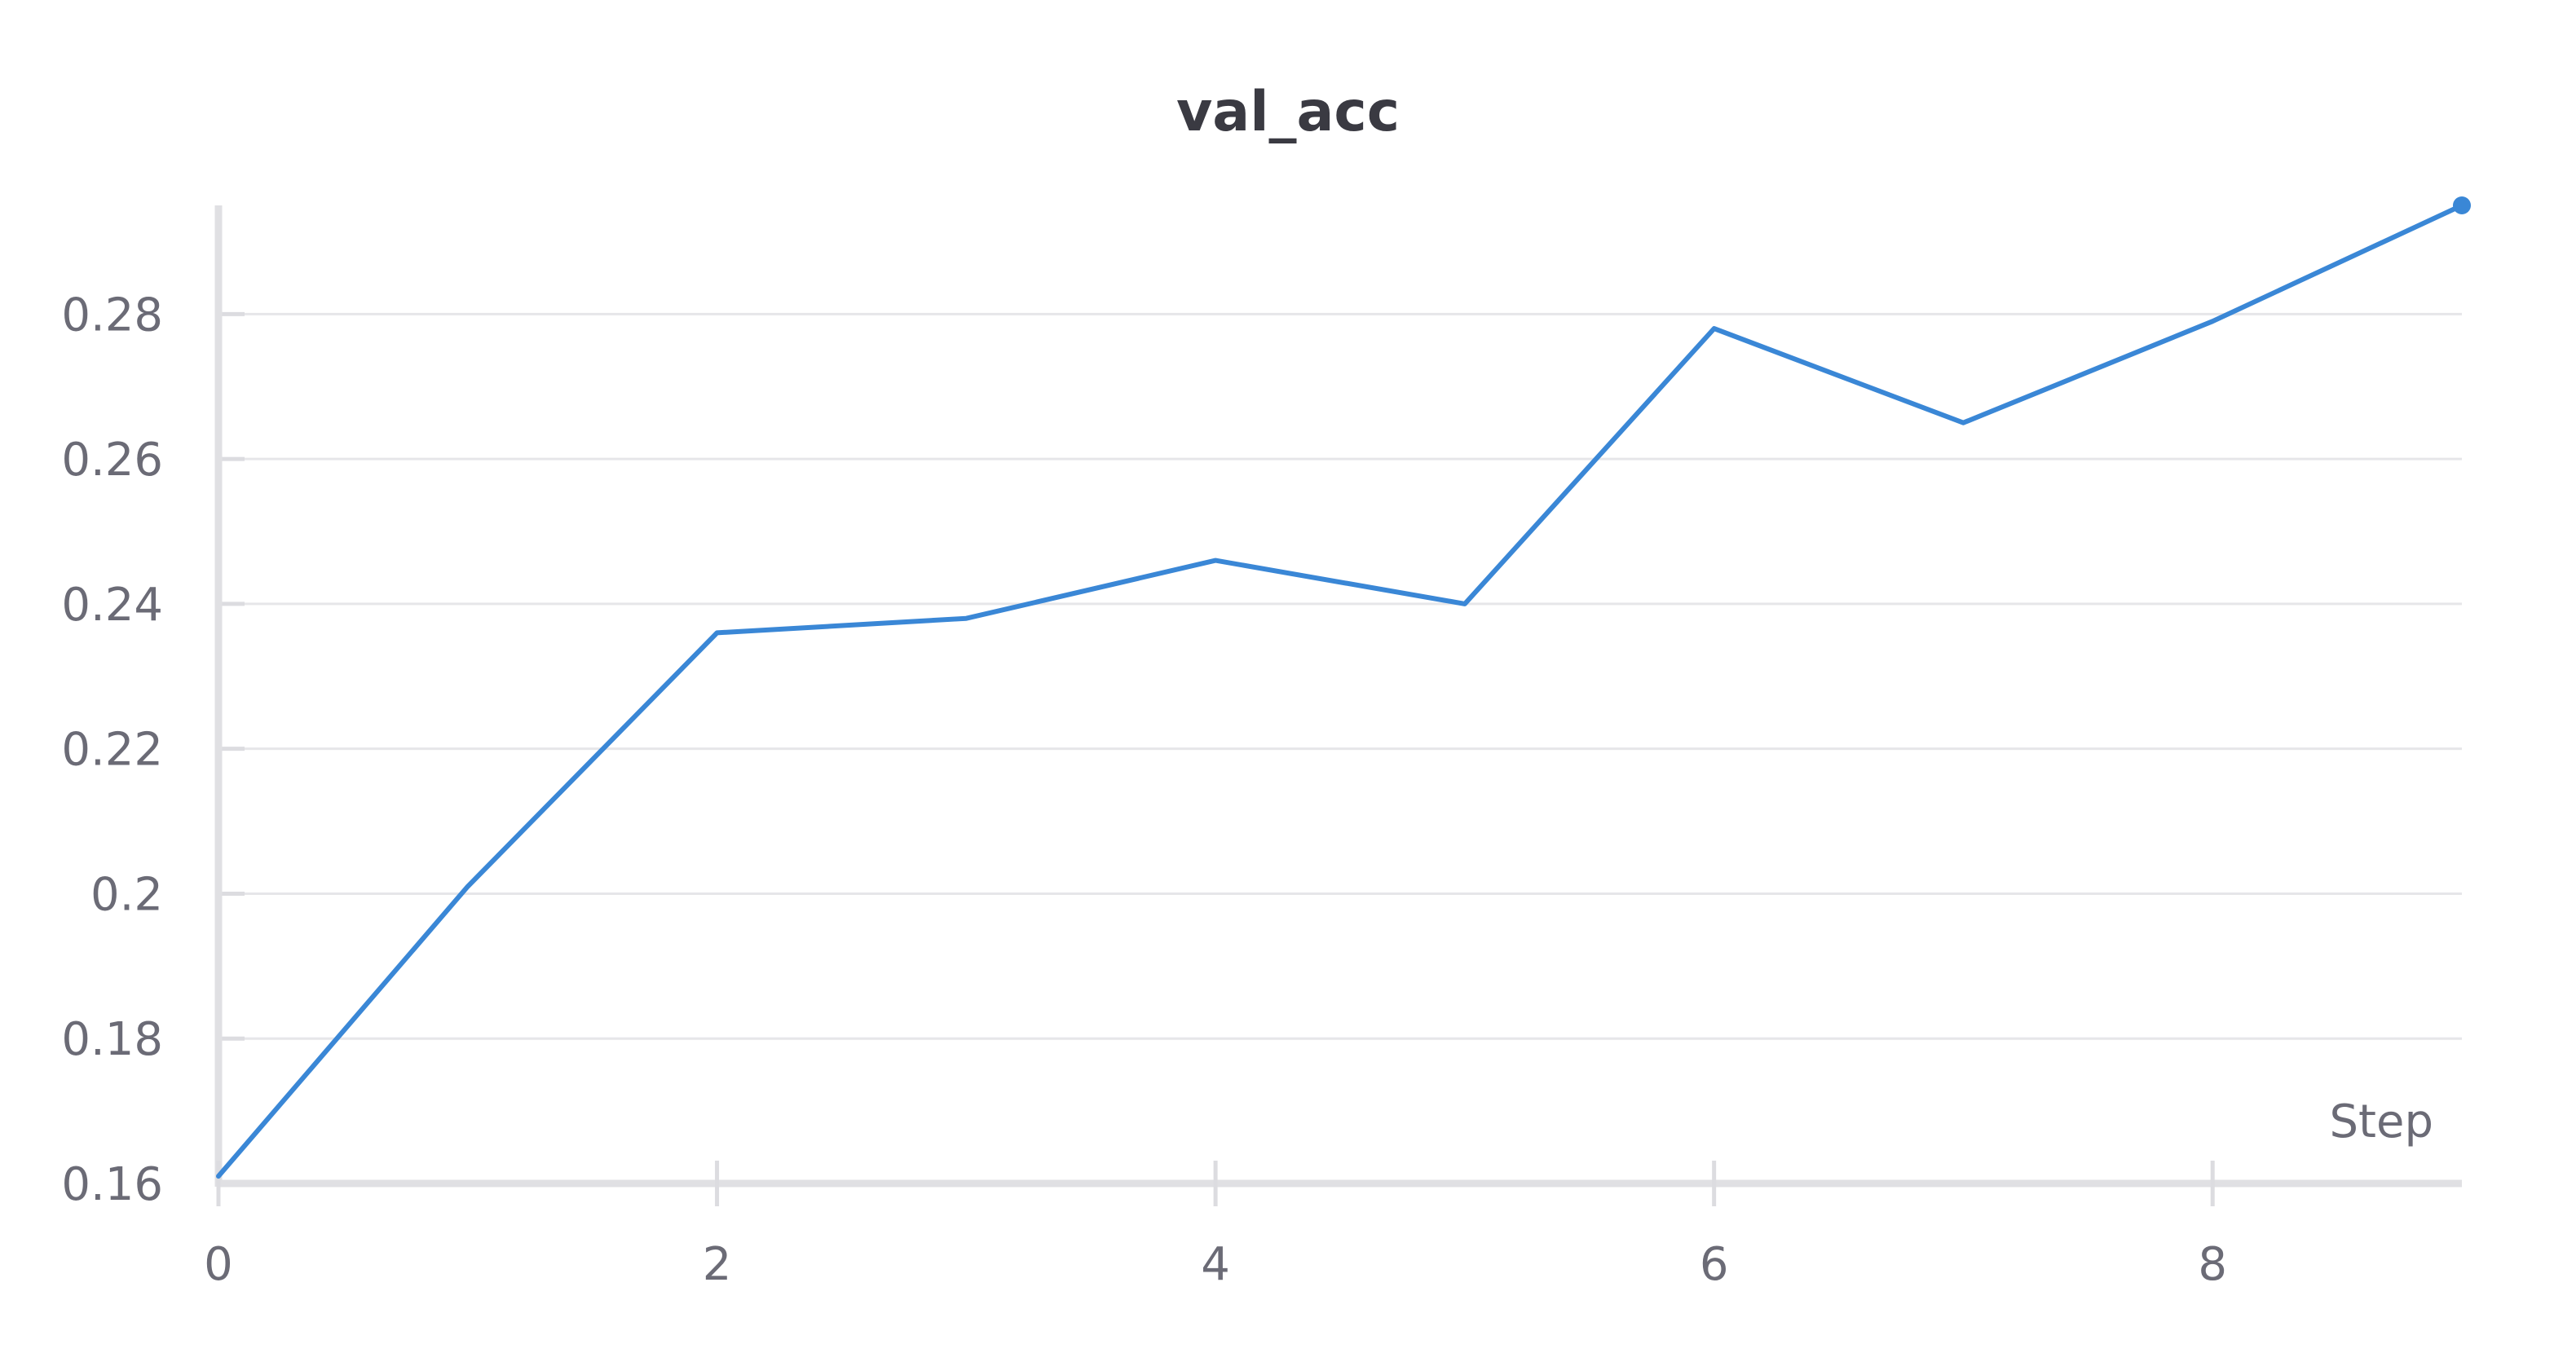 Image resolution: width=2576 pixels, height=1353 pixels. What do you see at coordinates (112, 1039) in the screenshot?
I see `y-tick-label: 0.18` at bounding box center [112, 1039].